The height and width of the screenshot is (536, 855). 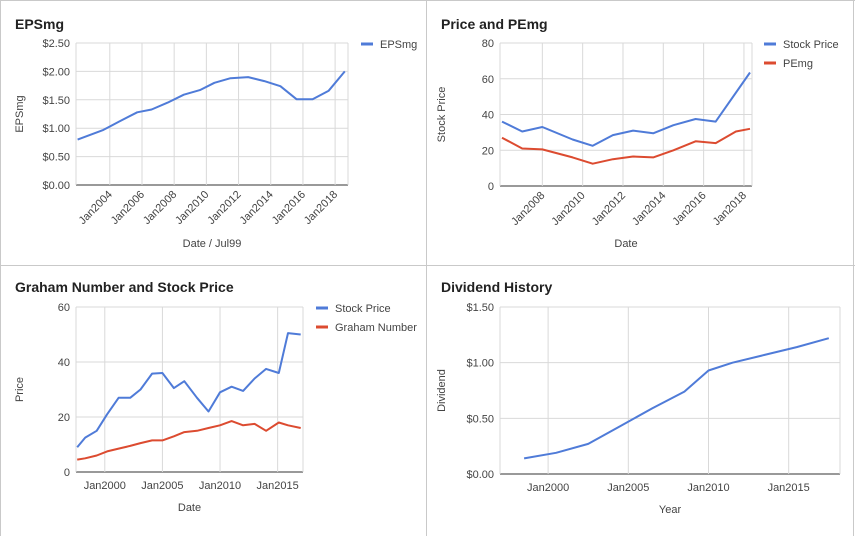 I want to click on x-axis-label: Year, so click(x=670, y=510).